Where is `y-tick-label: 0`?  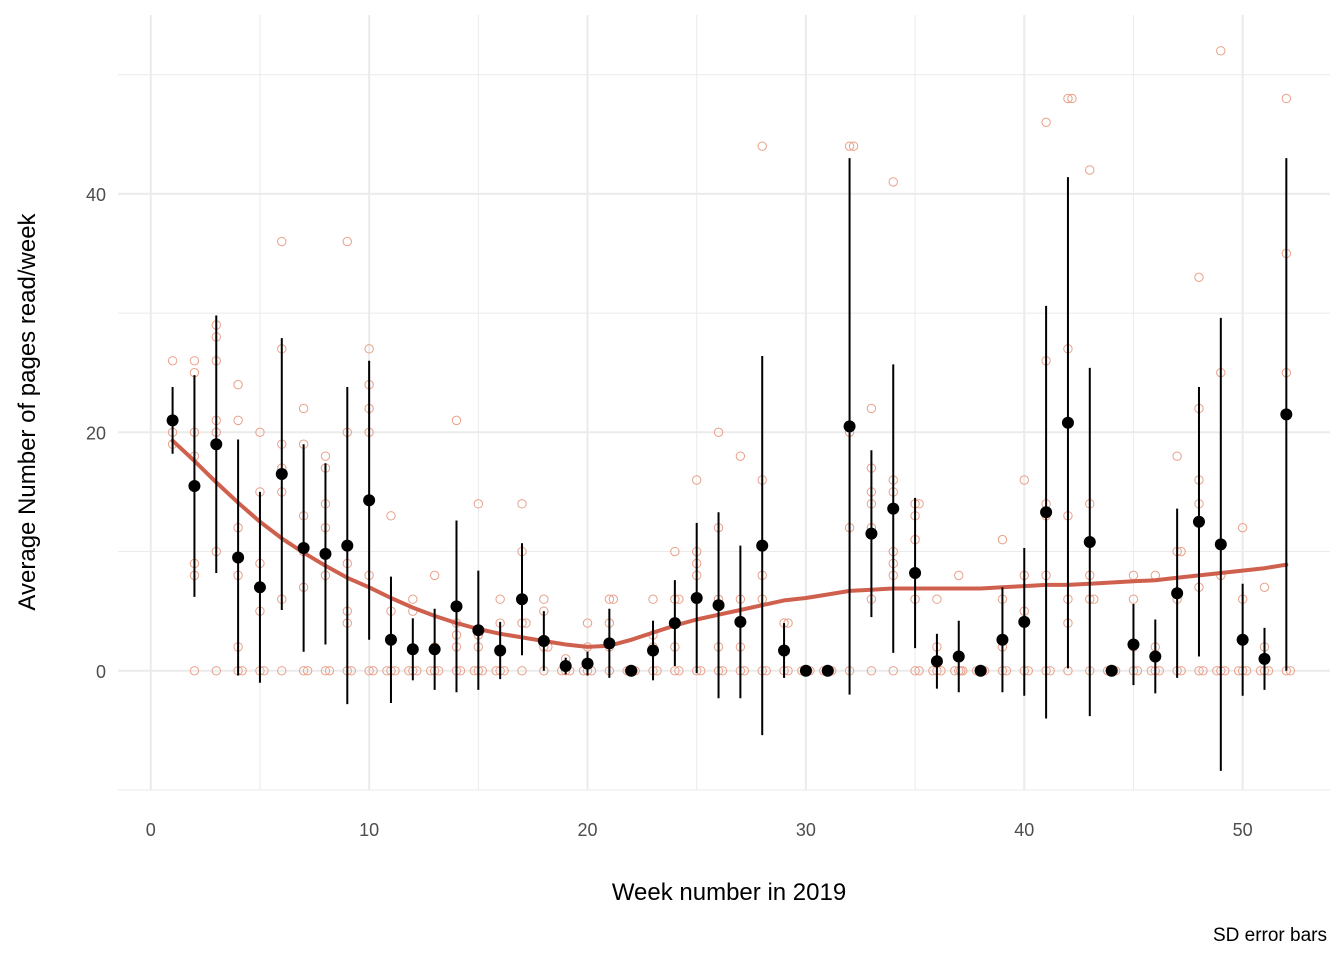
y-tick-label: 0 is located at coordinates (101, 672).